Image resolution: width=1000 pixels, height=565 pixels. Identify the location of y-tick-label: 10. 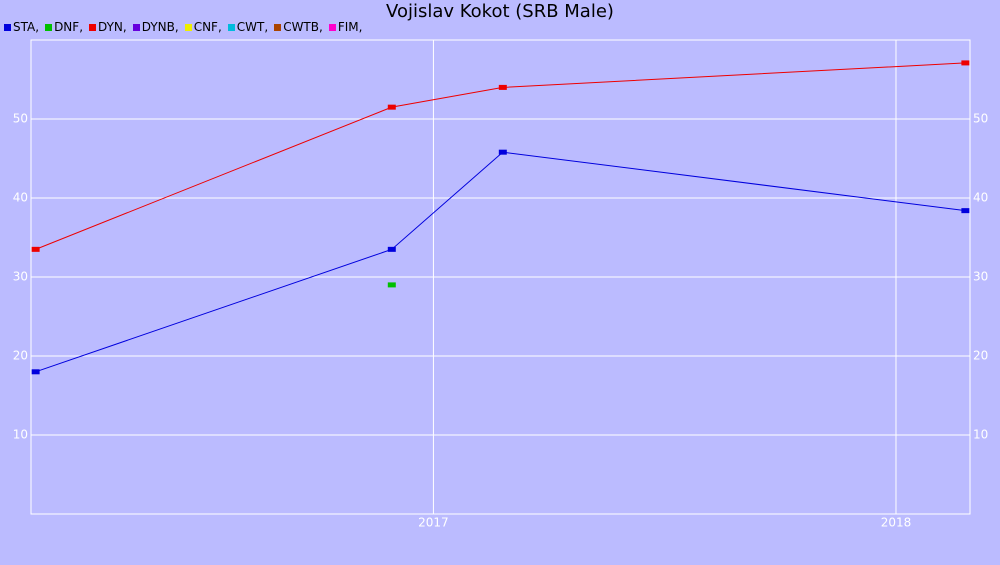
(20, 435).